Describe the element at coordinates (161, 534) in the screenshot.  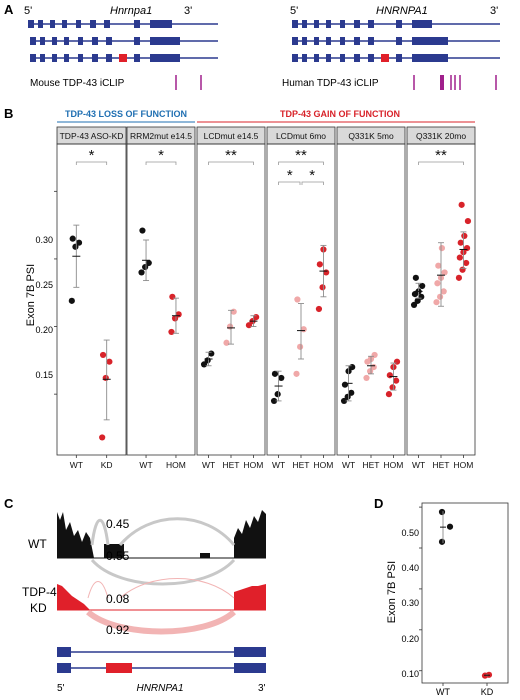
I see `wt-coverage` at that location.